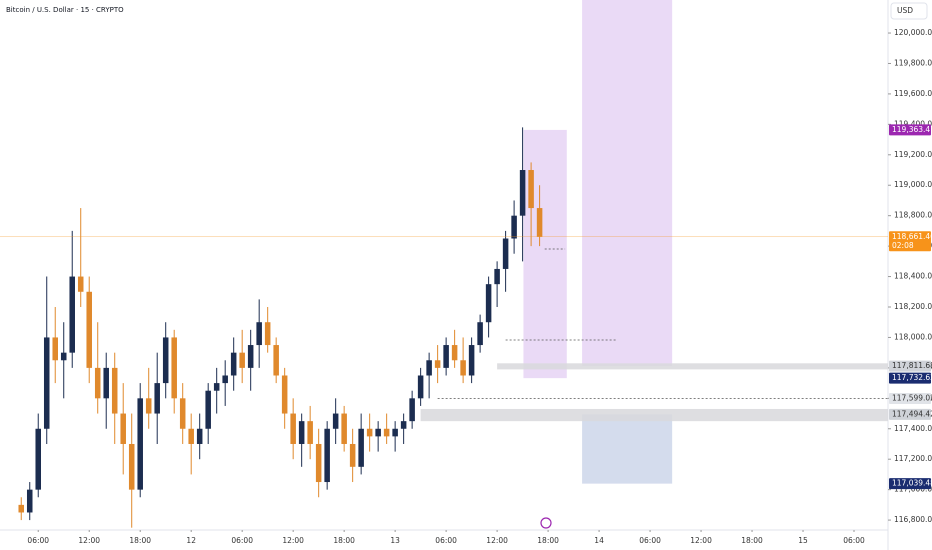 The height and width of the screenshot is (550, 932). I want to click on currency-box, so click(909, 11).